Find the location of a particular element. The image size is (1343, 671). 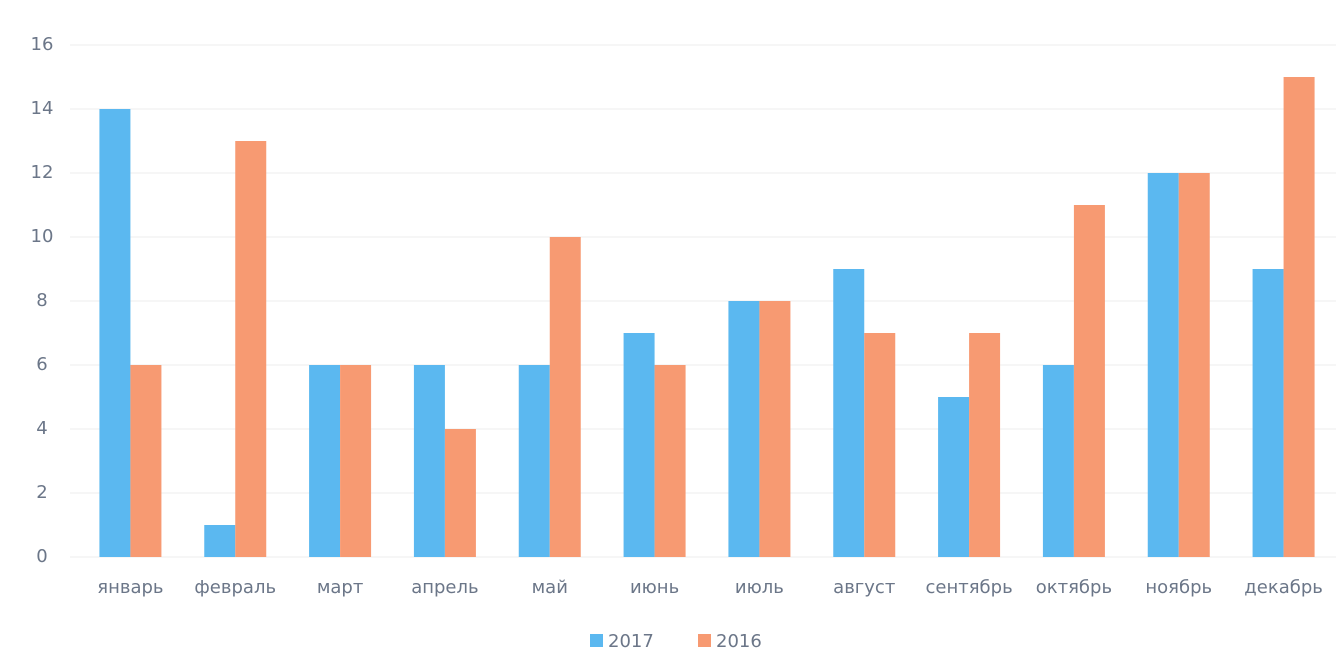

x-tick-label: июнь is located at coordinates (654, 587).